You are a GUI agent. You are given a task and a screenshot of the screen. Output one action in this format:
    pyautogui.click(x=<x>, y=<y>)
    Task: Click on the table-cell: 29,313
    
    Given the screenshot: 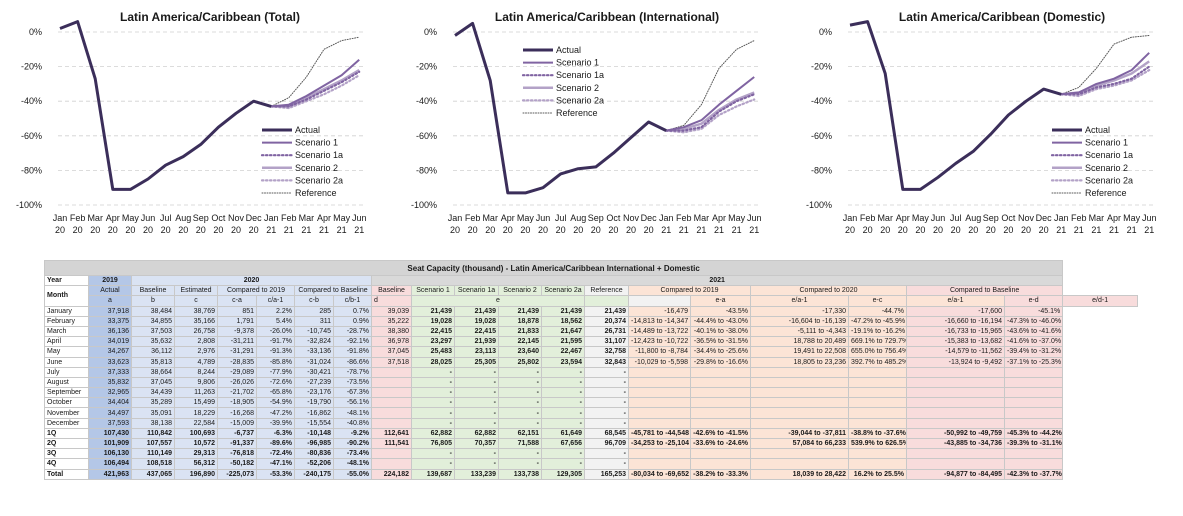 What is the action you would take?
    pyautogui.click(x=196, y=454)
    